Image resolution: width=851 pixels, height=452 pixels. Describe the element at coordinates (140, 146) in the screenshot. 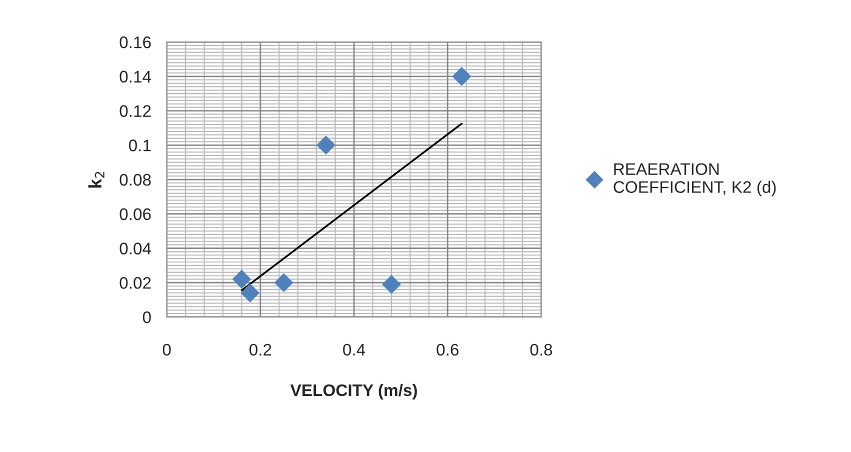

I see `y-tick-label: 0.1` at that location.